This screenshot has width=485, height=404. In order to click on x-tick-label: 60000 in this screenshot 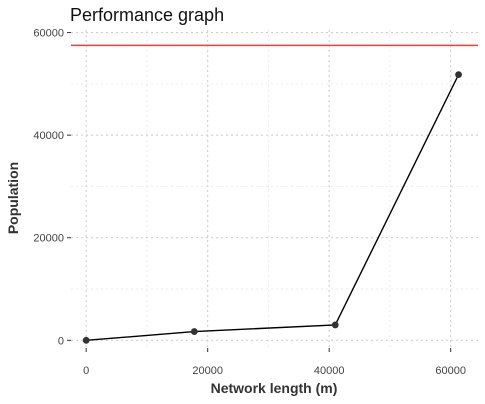, I will do `click(450, 371)`.